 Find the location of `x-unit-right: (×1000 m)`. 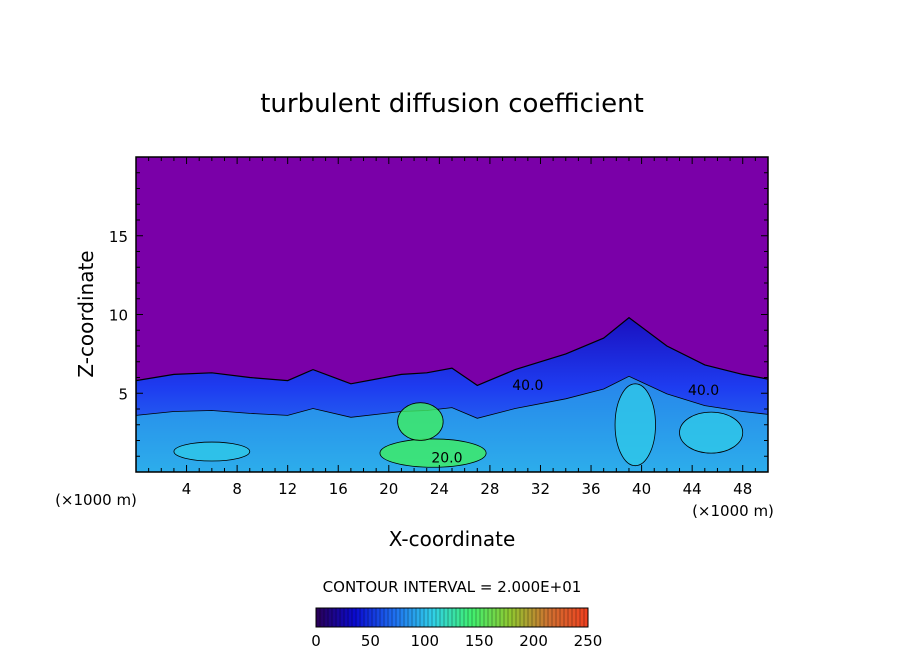

x-unit-right: (×1000 m) is located at coordinates (733, 511).